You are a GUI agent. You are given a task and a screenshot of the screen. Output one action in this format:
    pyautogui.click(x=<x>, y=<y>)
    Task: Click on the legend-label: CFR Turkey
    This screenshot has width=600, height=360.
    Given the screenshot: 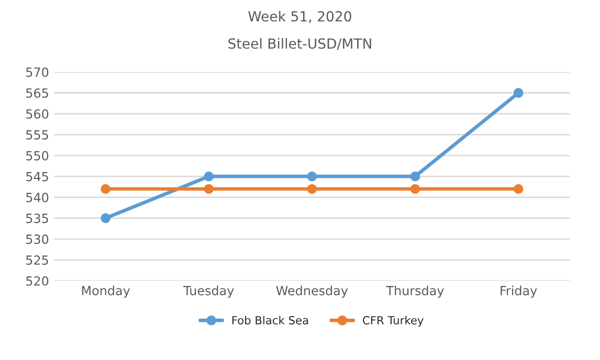 What is the action you would take?
    pyautogui.click(x=393, y=321)
    